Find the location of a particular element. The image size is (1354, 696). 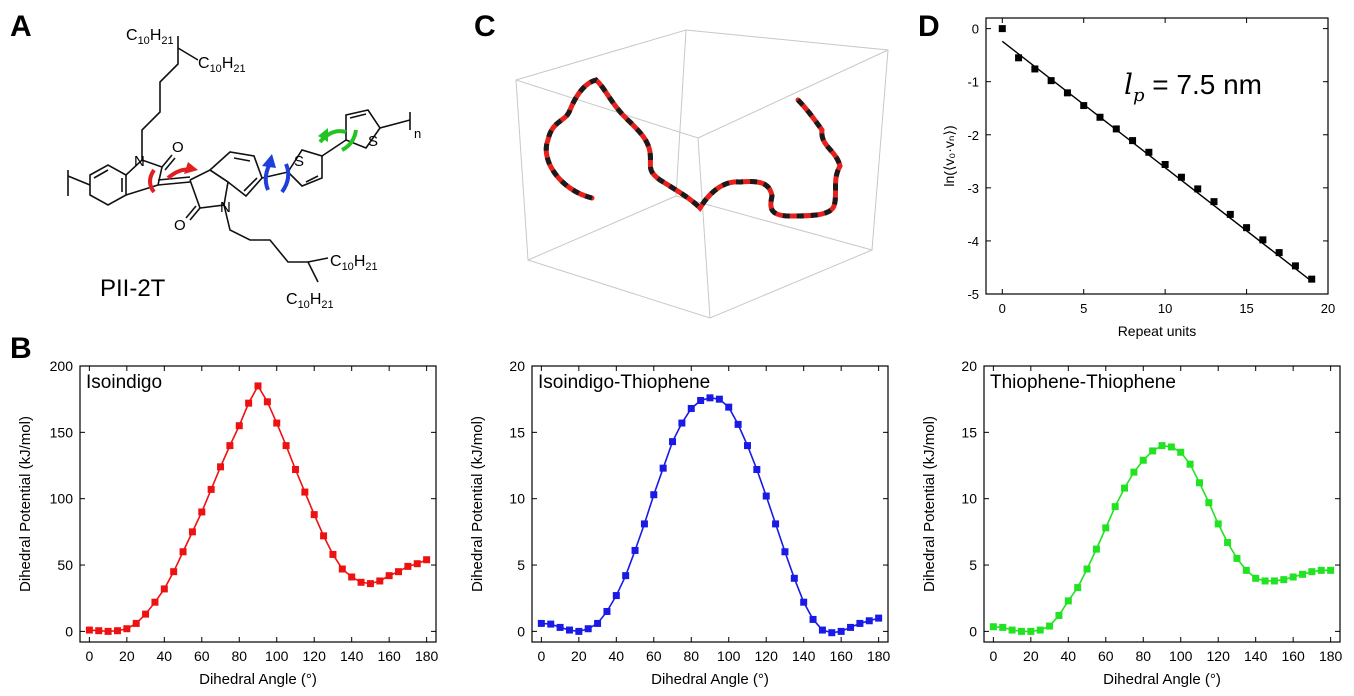

chart-title: Isoindigo is located at coordinates (124, 382).